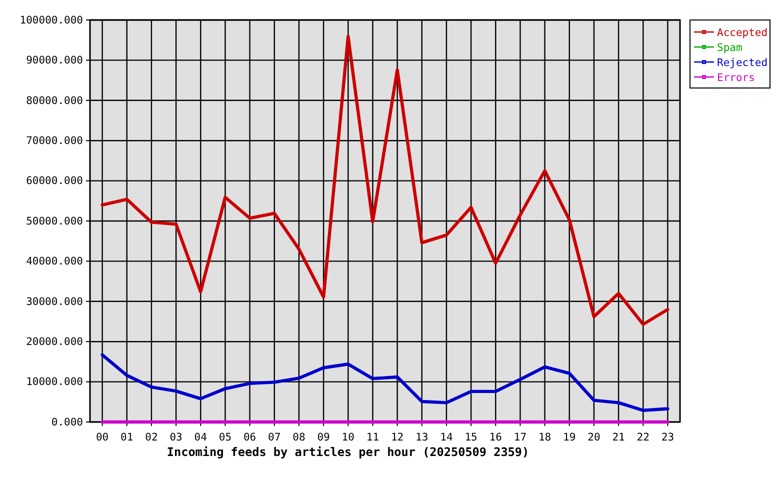 The width and height of the screenshot is (780, 480). Describe the element at coordinates (176, 438) in the screenshot. I see `x-tick-label: 03` at that location.